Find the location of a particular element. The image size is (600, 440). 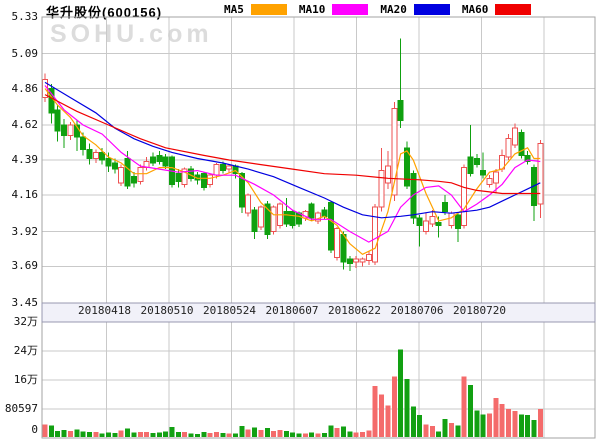

price-tick-4.86: 4.86 is located at coordinates (25, 88).